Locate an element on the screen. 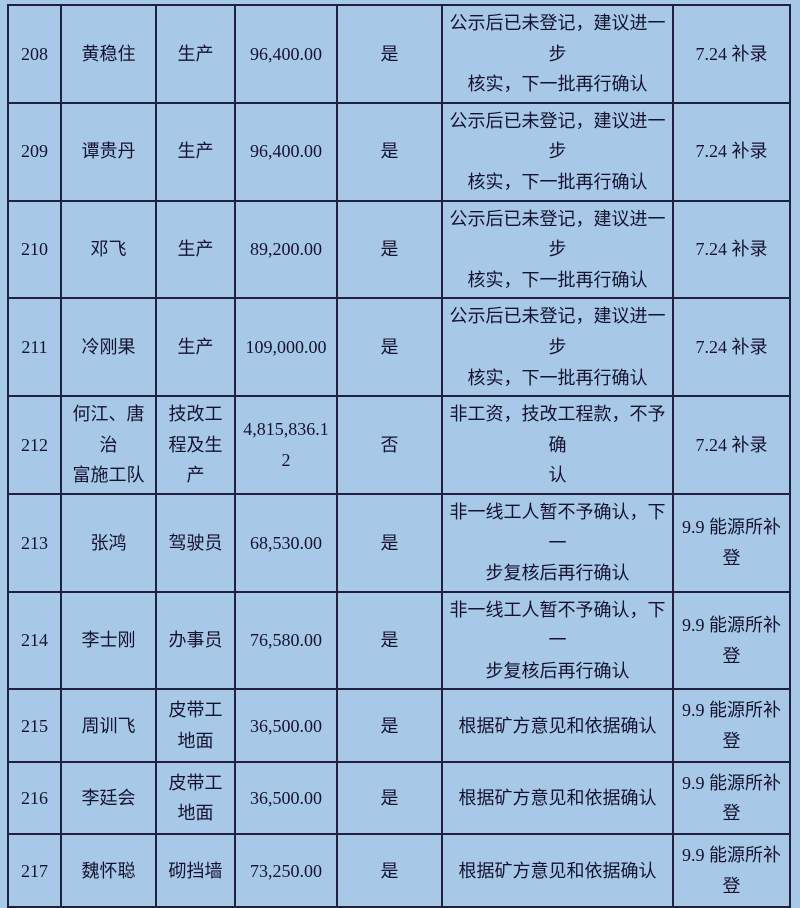  cell-name: 魏怀聪 is located at coordinates (108, 870).